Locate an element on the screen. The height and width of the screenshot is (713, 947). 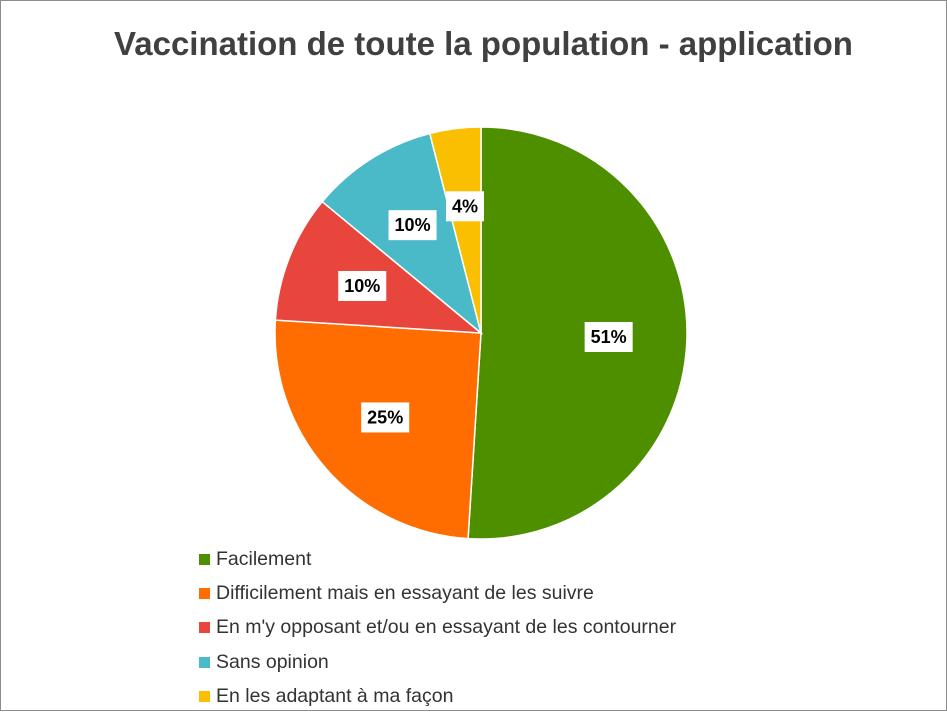
data-label-en-m-y-opposant-et-ou-en-essayant-de-les-contourner: 10% is located at coordinates (362, 285).